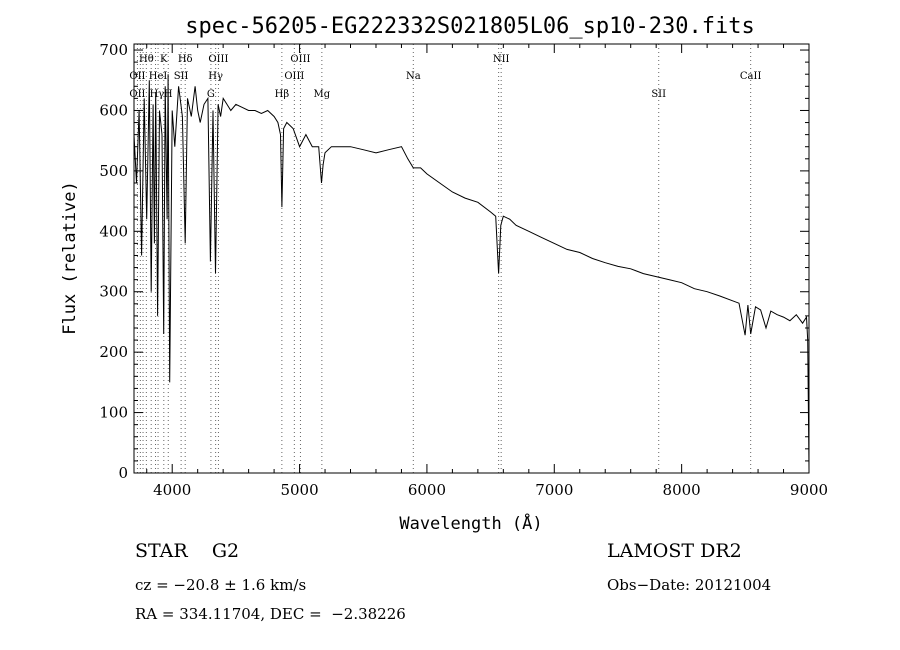  What do you see at coordinates (113, 413) in the screenshot?
I see `y-tick-label: 100` at bounding box center [113, 413].